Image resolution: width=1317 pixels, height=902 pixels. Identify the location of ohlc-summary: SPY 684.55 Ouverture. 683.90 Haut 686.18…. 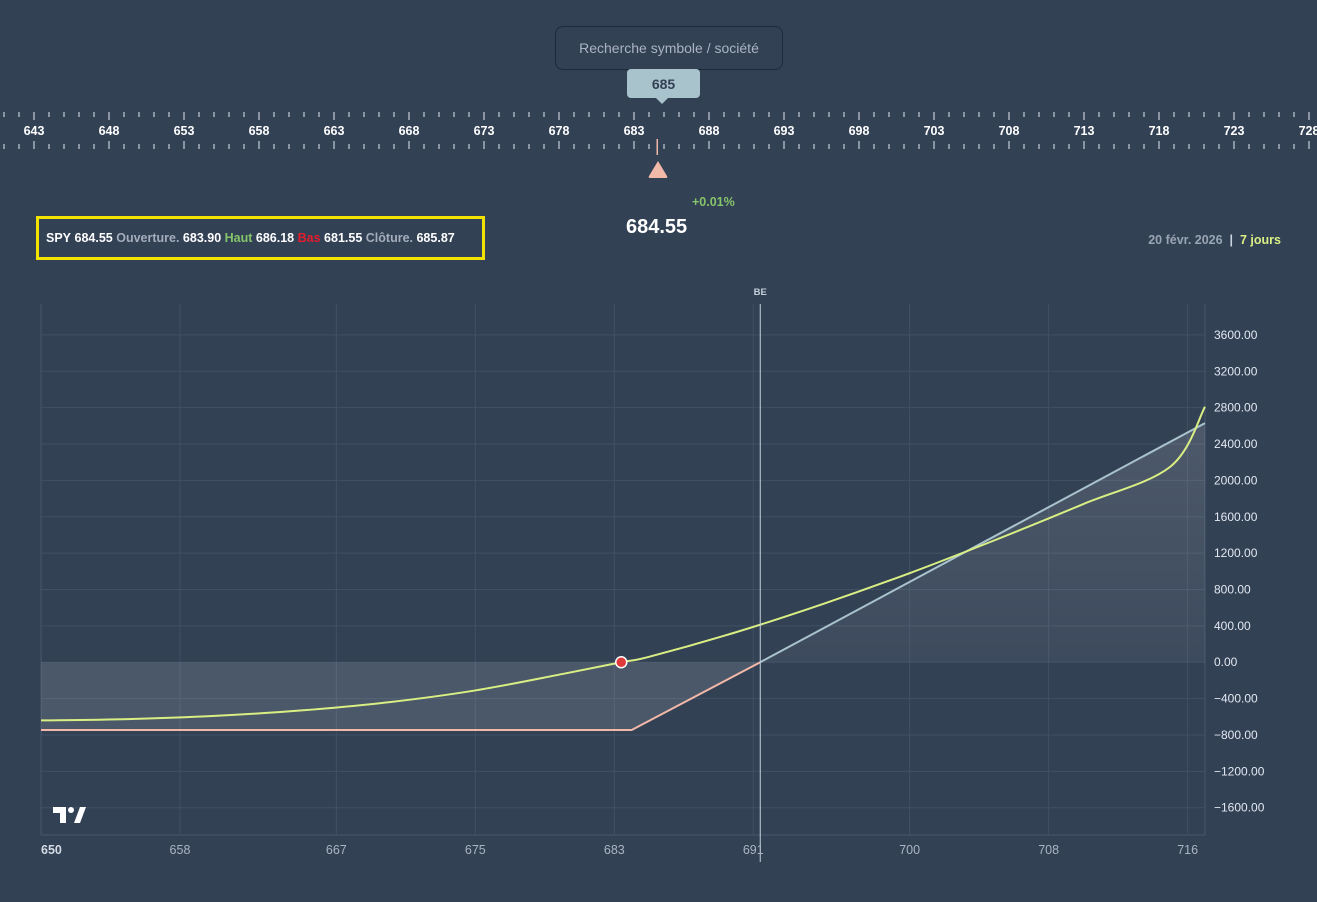
(260, 238).